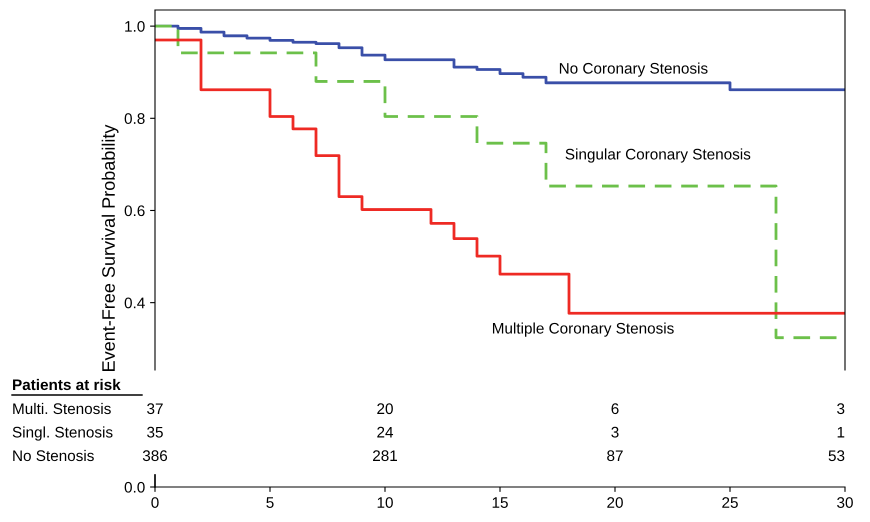  What do you see at coordinates (385, 502) in the screenshot?
I see `x-tick-label: 10` at bounding box center [385, 502].